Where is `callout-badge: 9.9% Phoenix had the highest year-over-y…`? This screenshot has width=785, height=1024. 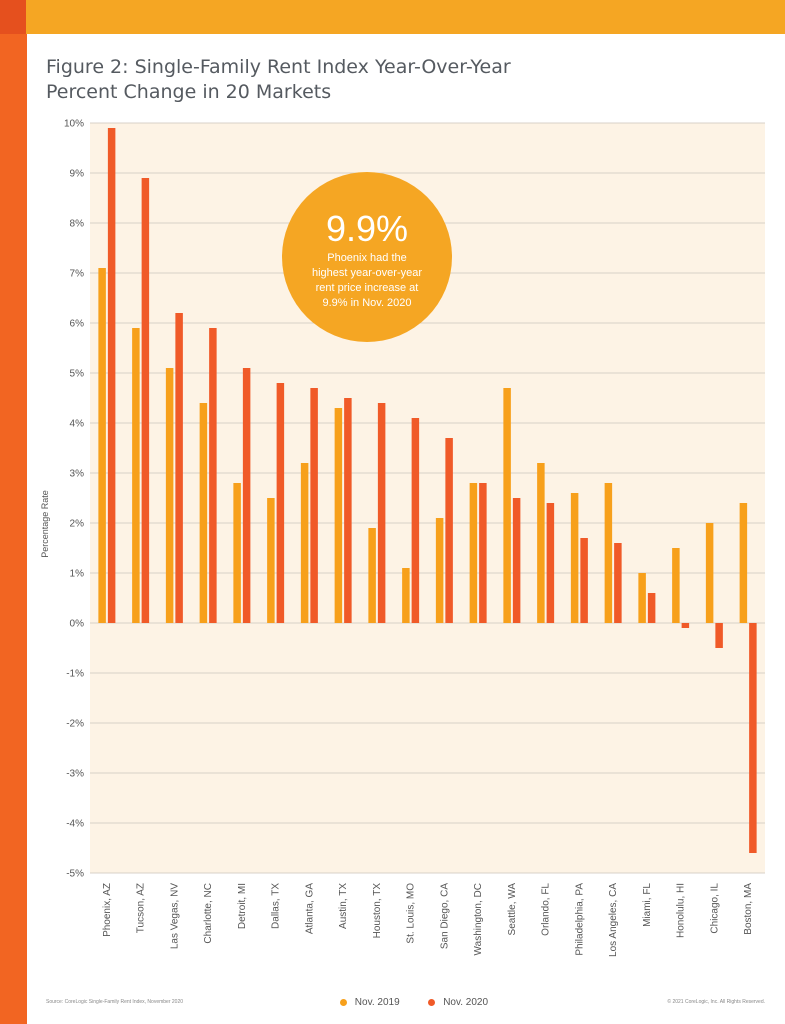 callout-badge: 9.9% Phoenix had the highest year-over-y… is located at coordinates (367, 257).